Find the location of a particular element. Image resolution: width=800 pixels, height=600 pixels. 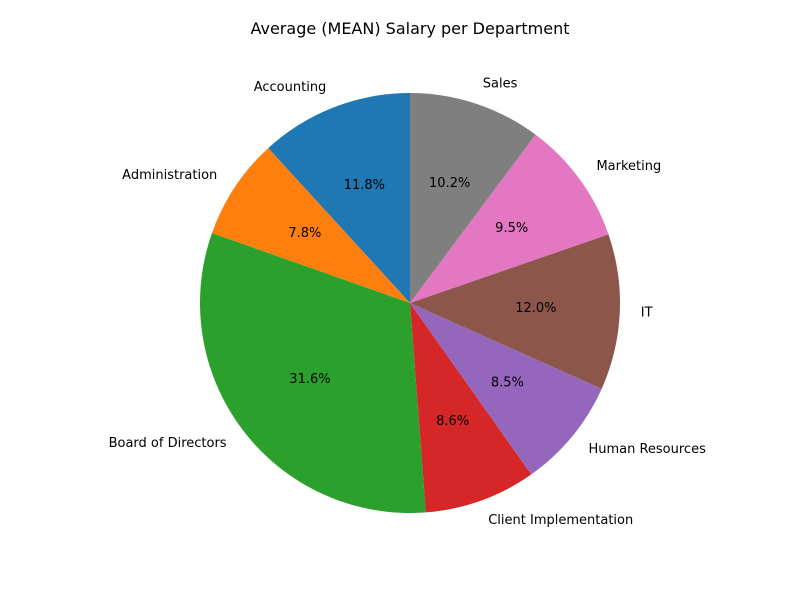

pie-slice-it is located at coordinates (515, 311).